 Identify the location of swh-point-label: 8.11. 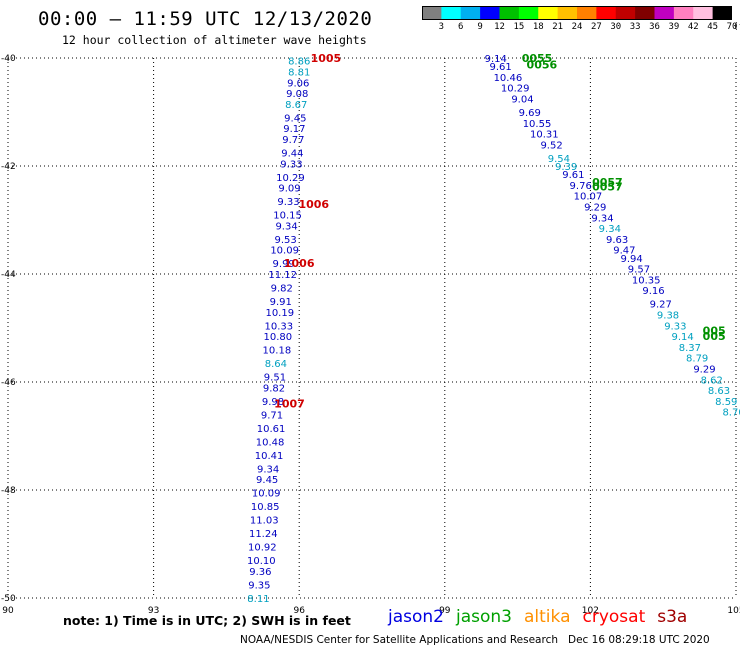
(258, 599).